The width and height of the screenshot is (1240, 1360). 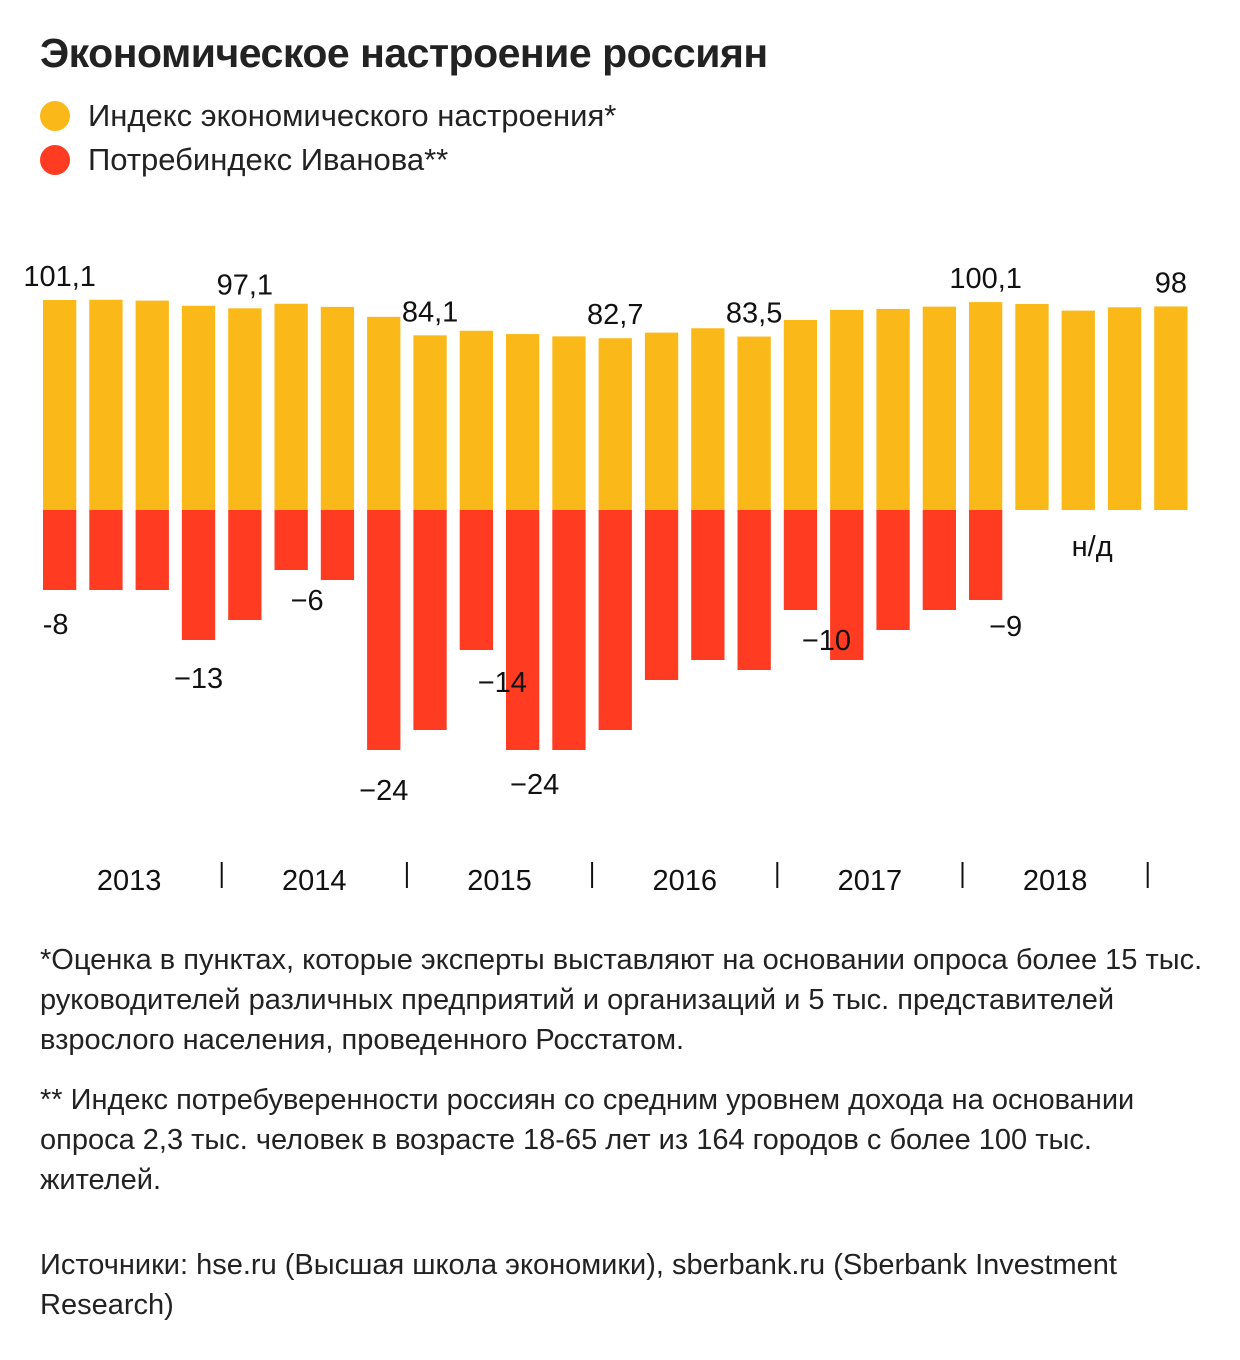 I want to click on data-label-ivanov-index: -8, so click(x=56, y=625).